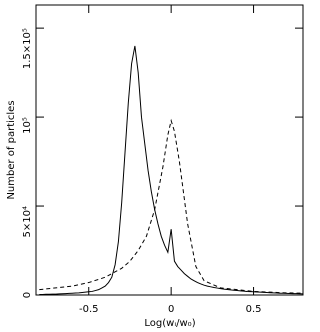  What do you see at coordinates (27, 295) in the screenshot?
I see `y-tick-label: 0` at bounding box center [27, 295].